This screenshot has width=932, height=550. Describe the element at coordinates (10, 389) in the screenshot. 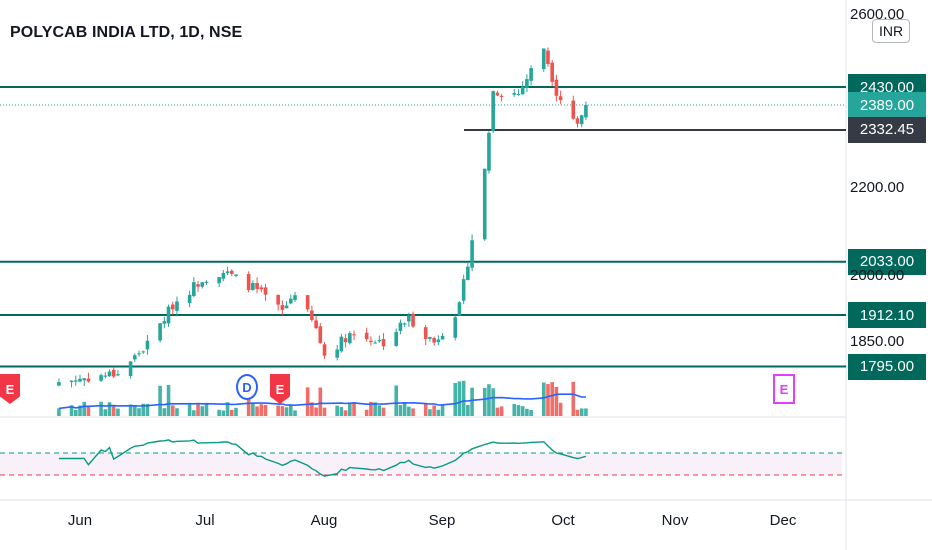

I see `earnings-marker-0: E` at that location.